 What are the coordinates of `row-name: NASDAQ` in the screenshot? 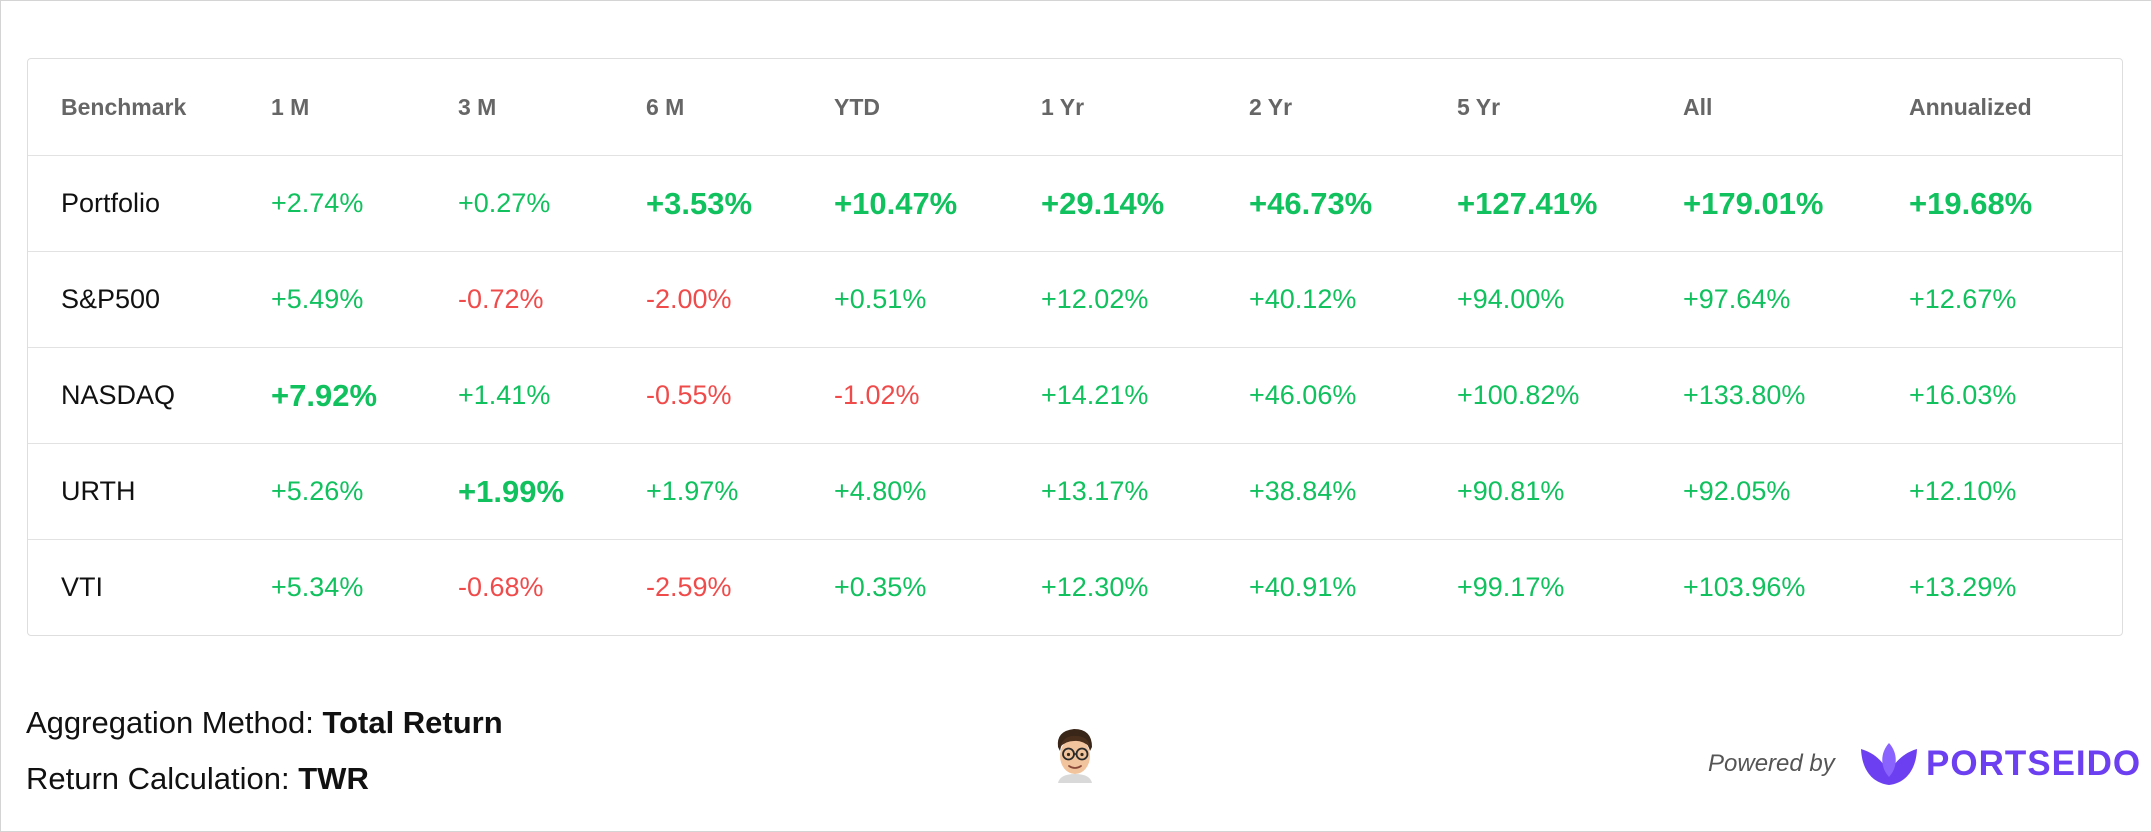 It's located at (118, 395).